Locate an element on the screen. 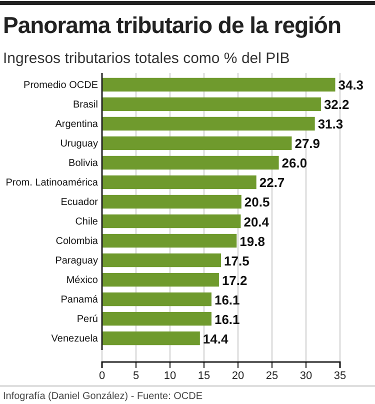  data-label: 17.5 is located at coordinates (237, 260).